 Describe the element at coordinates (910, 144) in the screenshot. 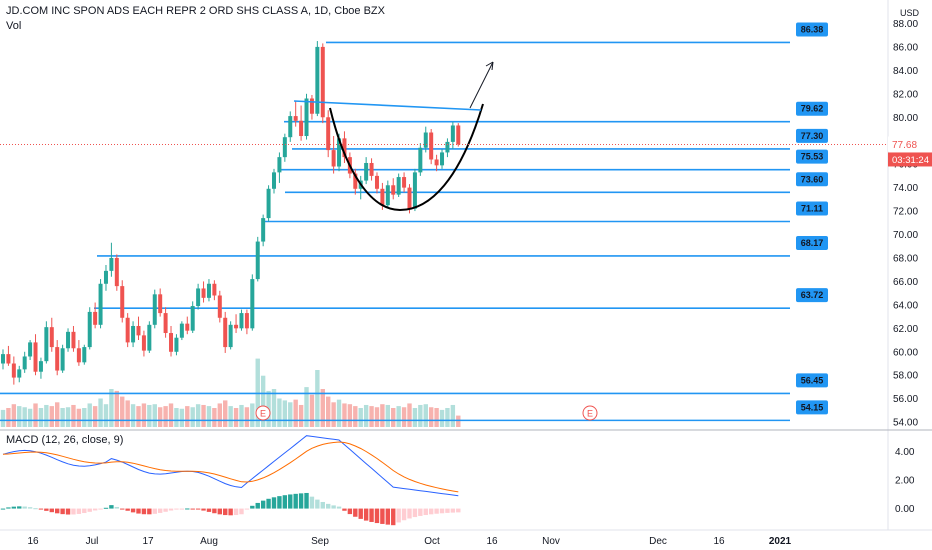

I see `current-price-tag` at that location.